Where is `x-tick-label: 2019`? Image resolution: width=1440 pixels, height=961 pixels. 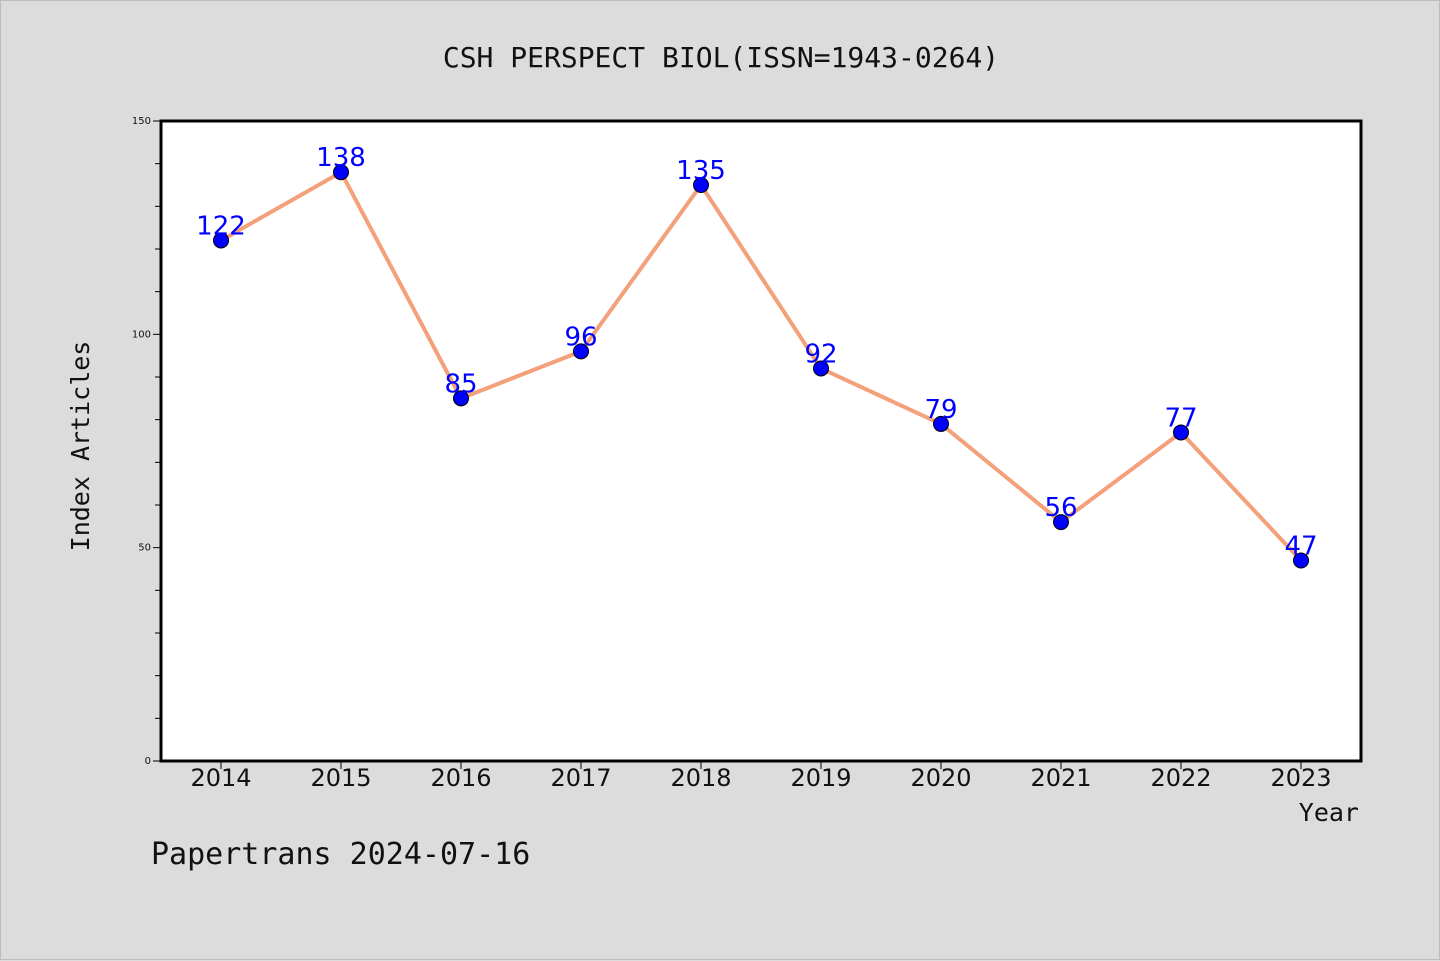
x-tick-label: 2019 is located at coordinates (820, 778).